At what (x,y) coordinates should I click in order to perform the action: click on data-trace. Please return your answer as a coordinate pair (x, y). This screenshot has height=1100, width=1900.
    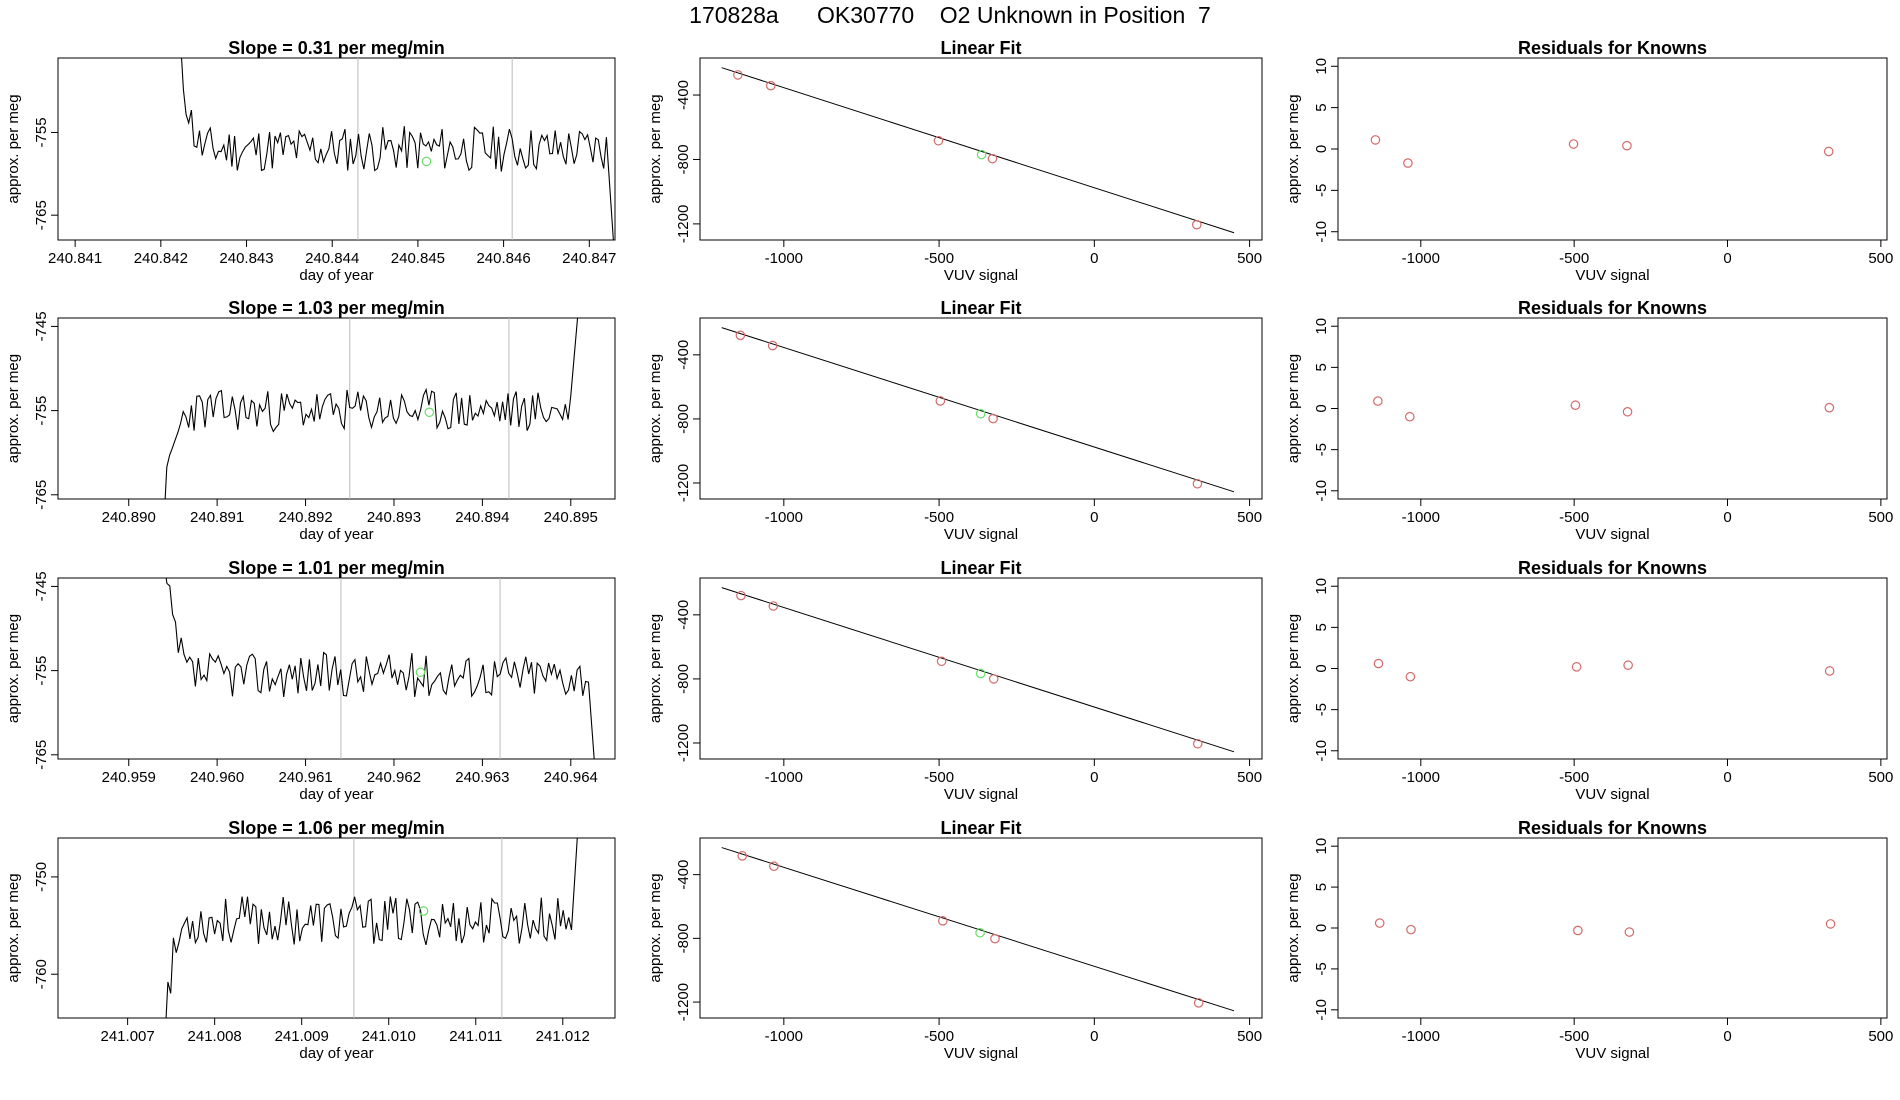
    Looking at the image, I should click on (380, 668).